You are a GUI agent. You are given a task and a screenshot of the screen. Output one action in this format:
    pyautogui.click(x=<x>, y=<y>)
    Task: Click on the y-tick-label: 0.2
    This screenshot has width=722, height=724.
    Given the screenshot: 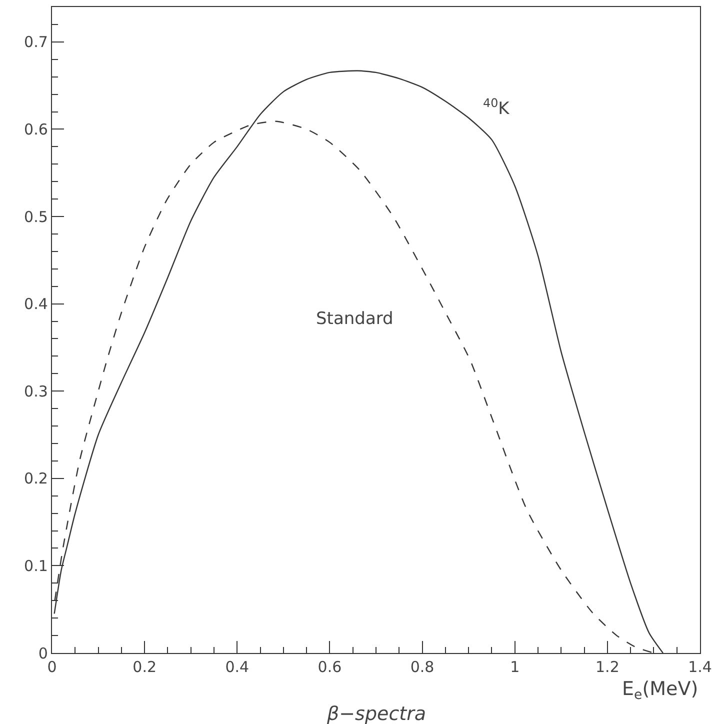 What is the action you would take?
    pyautogui.click(x=36, y=479)
    